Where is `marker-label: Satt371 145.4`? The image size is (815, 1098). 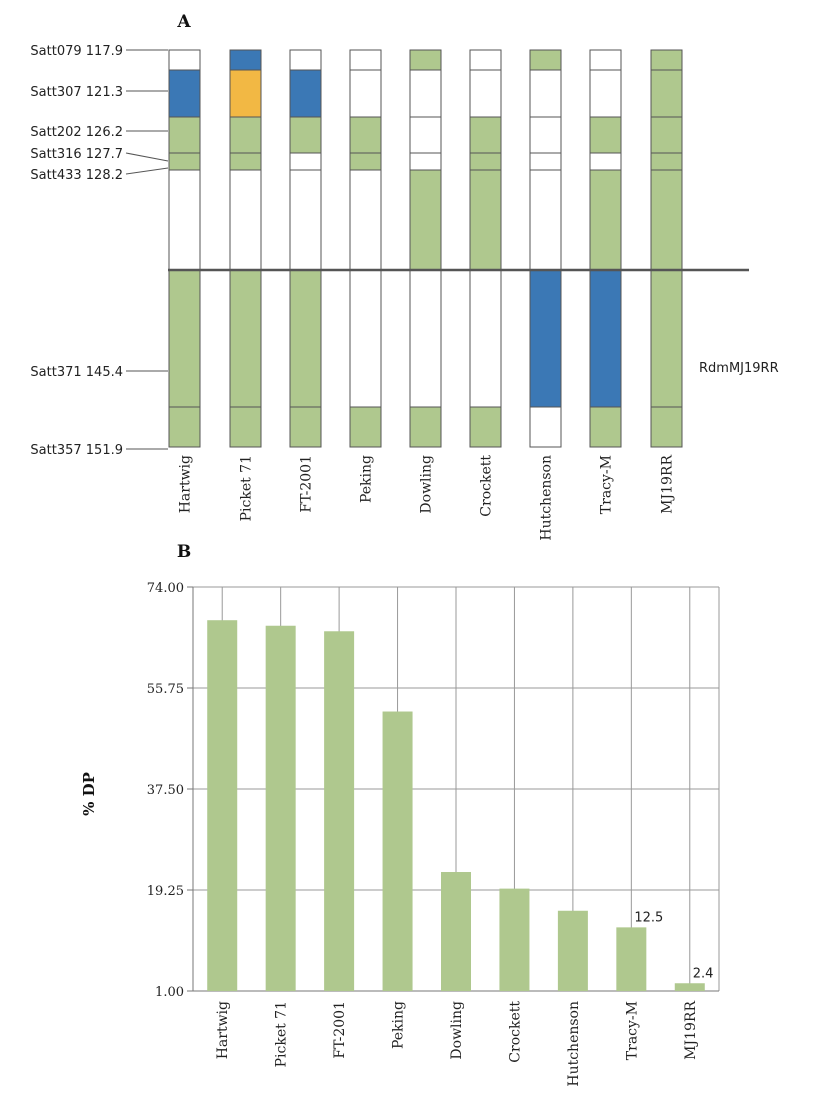
marker-label: Satt371 145.4 is located at coordinates (76, 372).